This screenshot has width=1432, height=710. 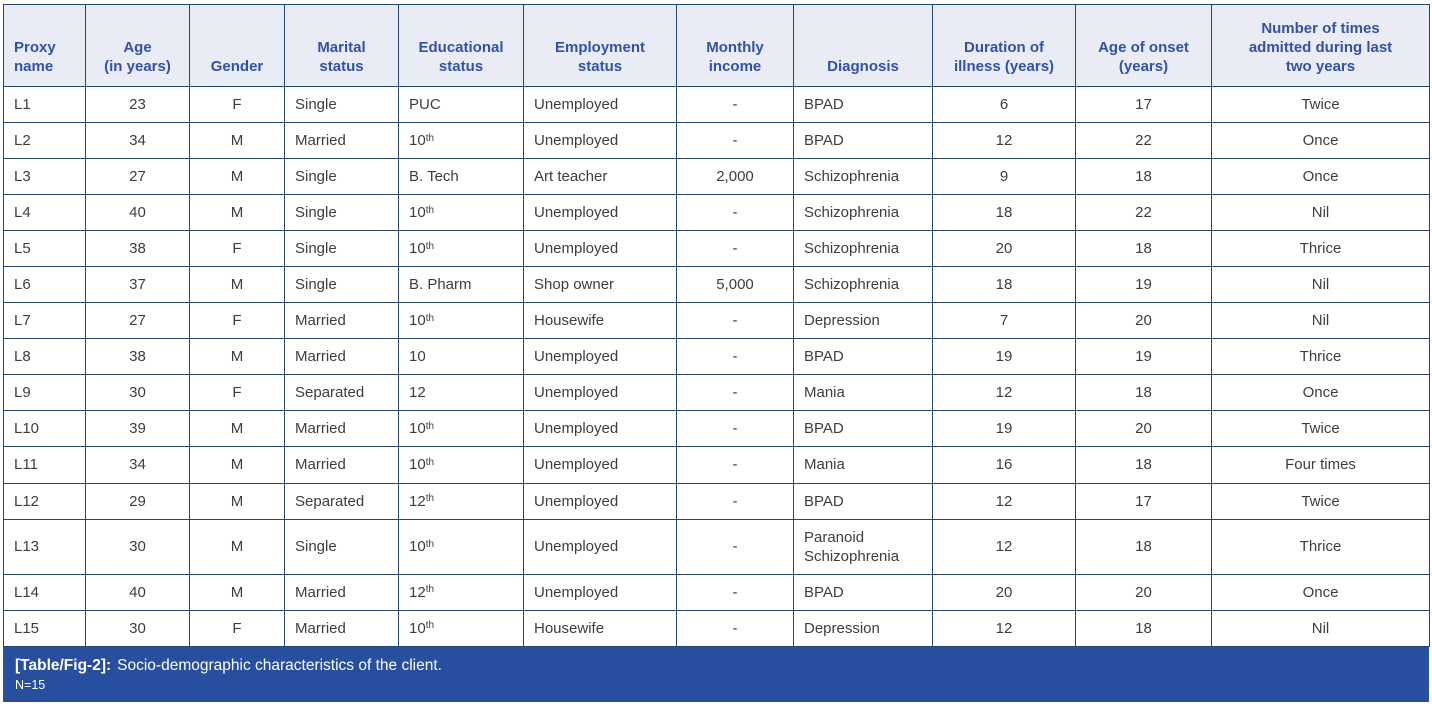 What do you see at coordinates (735, 285) in the screenshot?
I see `table-cell: 5,000` at bounding box center [735, 285].